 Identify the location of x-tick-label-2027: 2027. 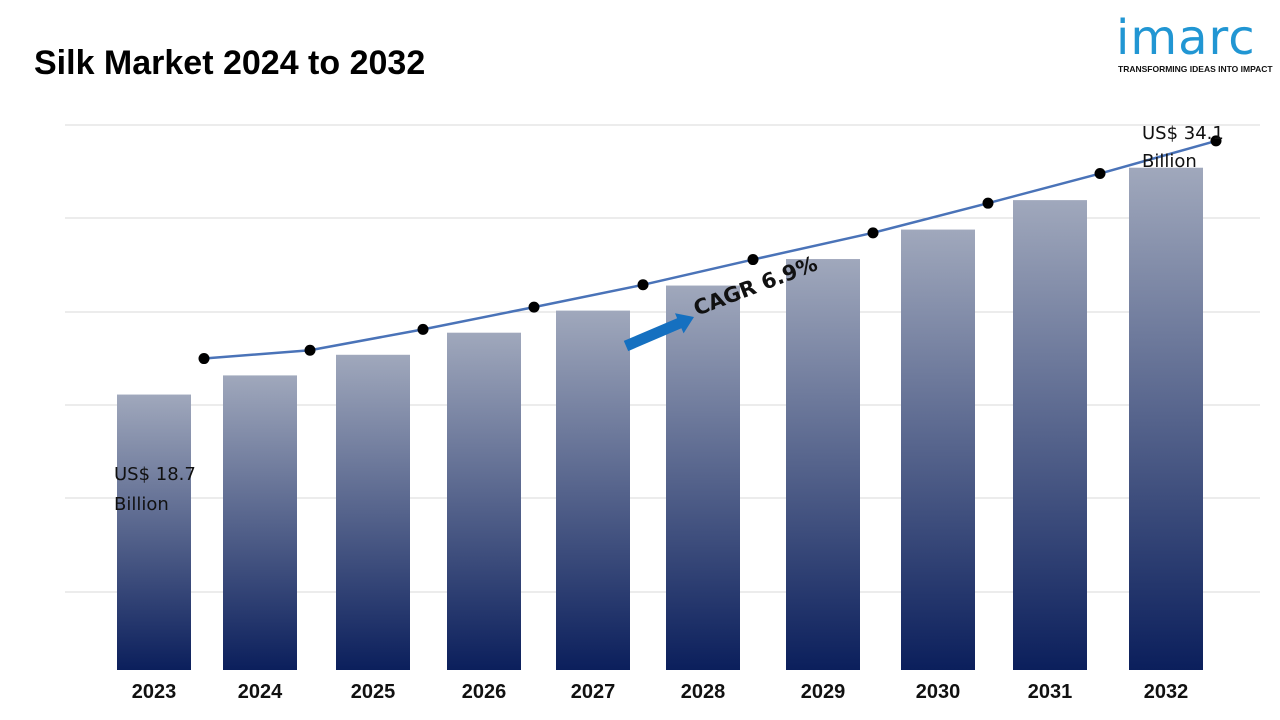
(593, 692).